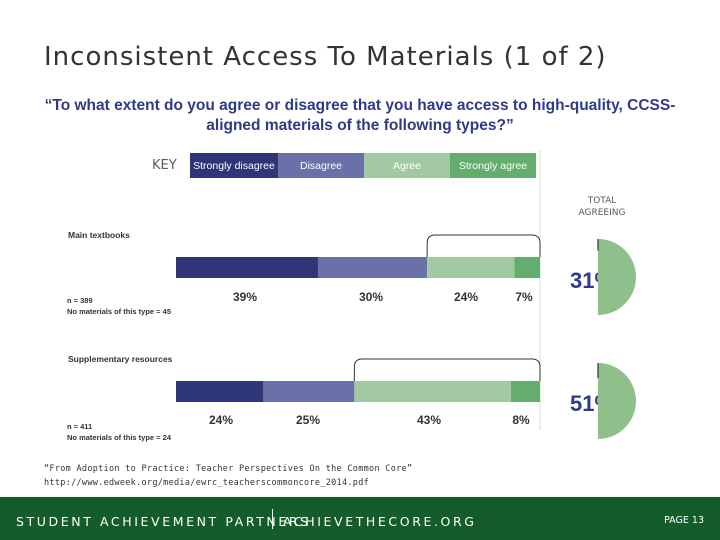 This screenshot has height=540, width=720. I want to click on data-label-disagree: 25%, so click(308, 420).